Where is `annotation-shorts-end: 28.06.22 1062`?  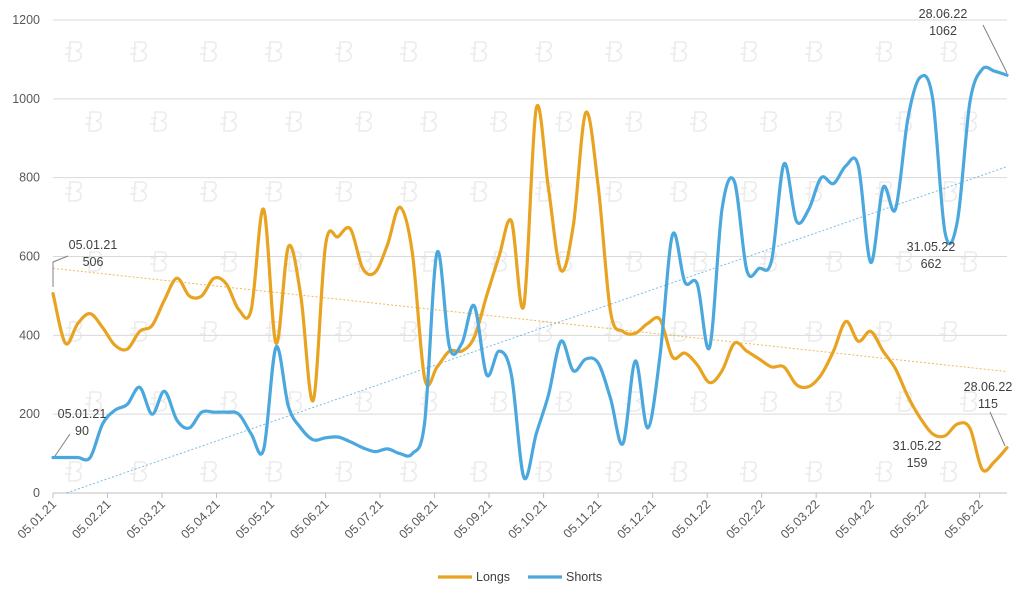
annotation-shorts-end: 28.06.22 1062 is located at coordinates (963, 40).